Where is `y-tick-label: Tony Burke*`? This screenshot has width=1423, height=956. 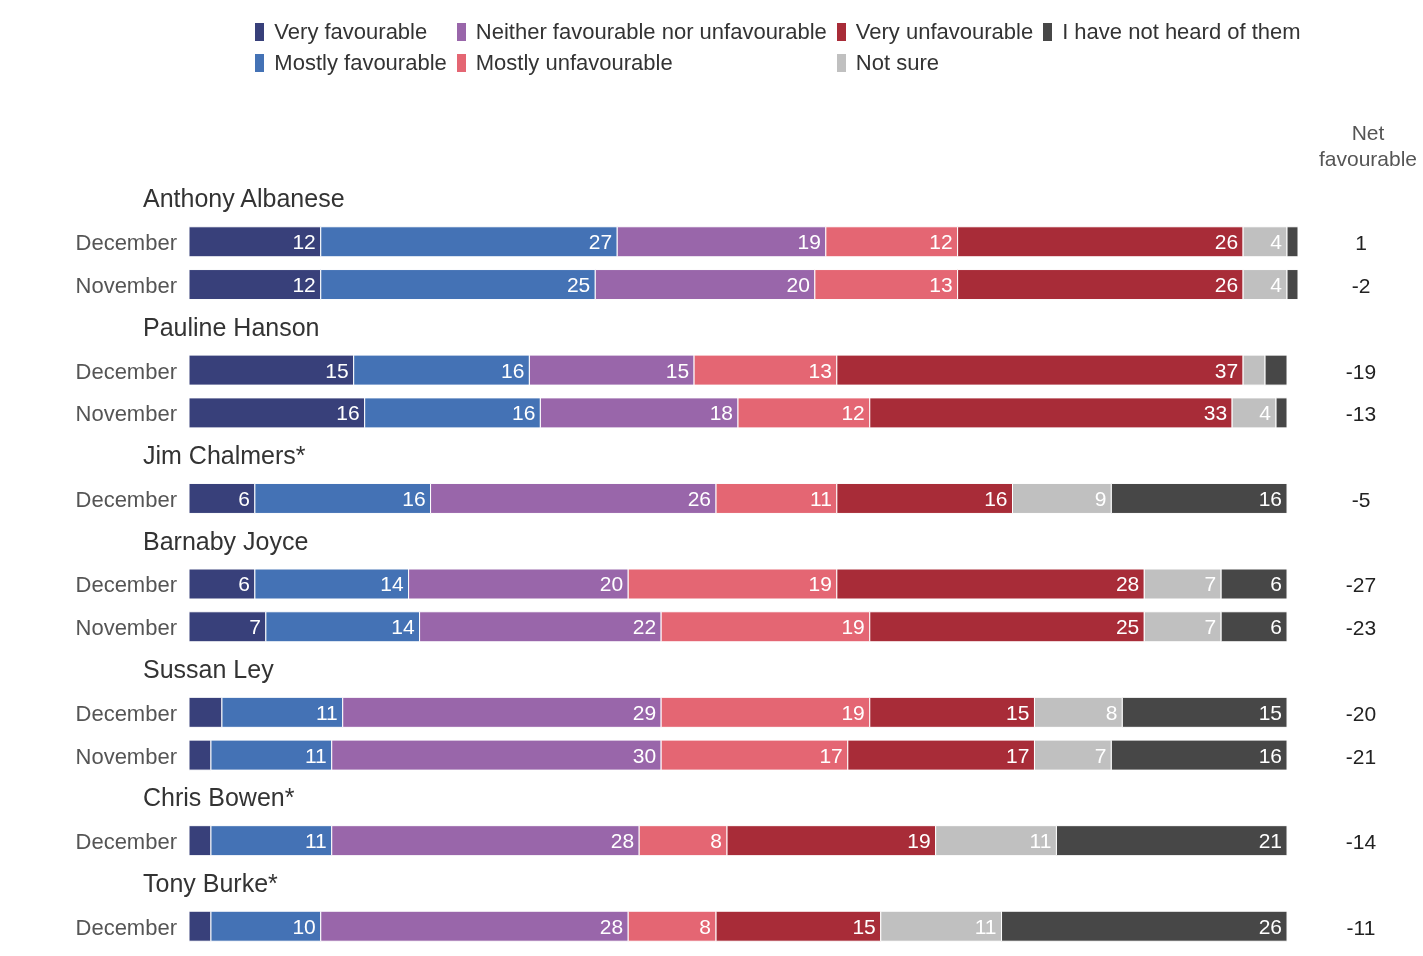
y-tick-label: Tony Burke* is located at coordinates (211, 882).